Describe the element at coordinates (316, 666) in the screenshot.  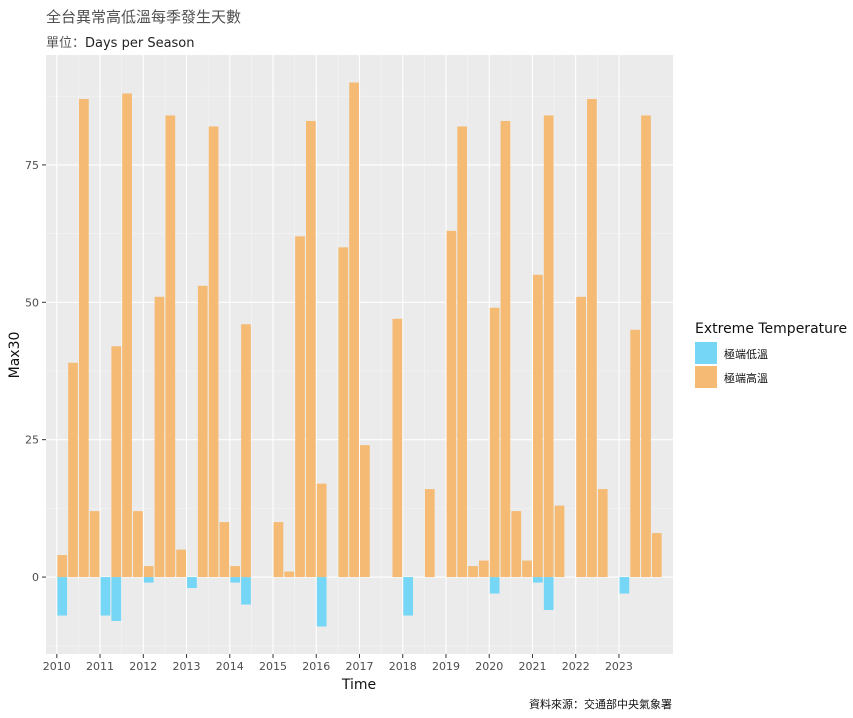
I see `x-tick-label: 2016` at that location.